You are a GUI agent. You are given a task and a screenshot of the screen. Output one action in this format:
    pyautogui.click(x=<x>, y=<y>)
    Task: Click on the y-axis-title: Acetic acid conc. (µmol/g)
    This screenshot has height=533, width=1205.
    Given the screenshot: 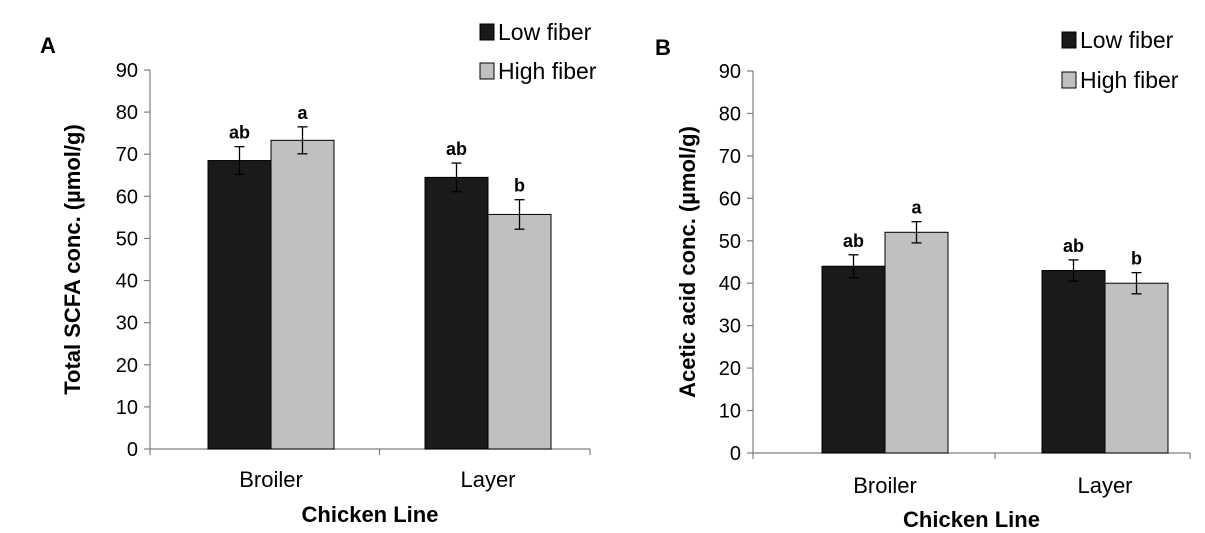 What is the action you would take?
    pyautogui.click(x=687, y=262)
    